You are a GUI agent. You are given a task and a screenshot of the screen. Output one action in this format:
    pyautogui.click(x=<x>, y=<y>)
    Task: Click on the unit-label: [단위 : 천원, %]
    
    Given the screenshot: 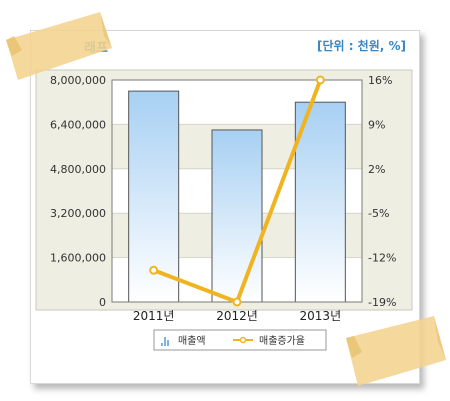 What is the action you would take?
    pyautogui.click(x=361, y=46)
    